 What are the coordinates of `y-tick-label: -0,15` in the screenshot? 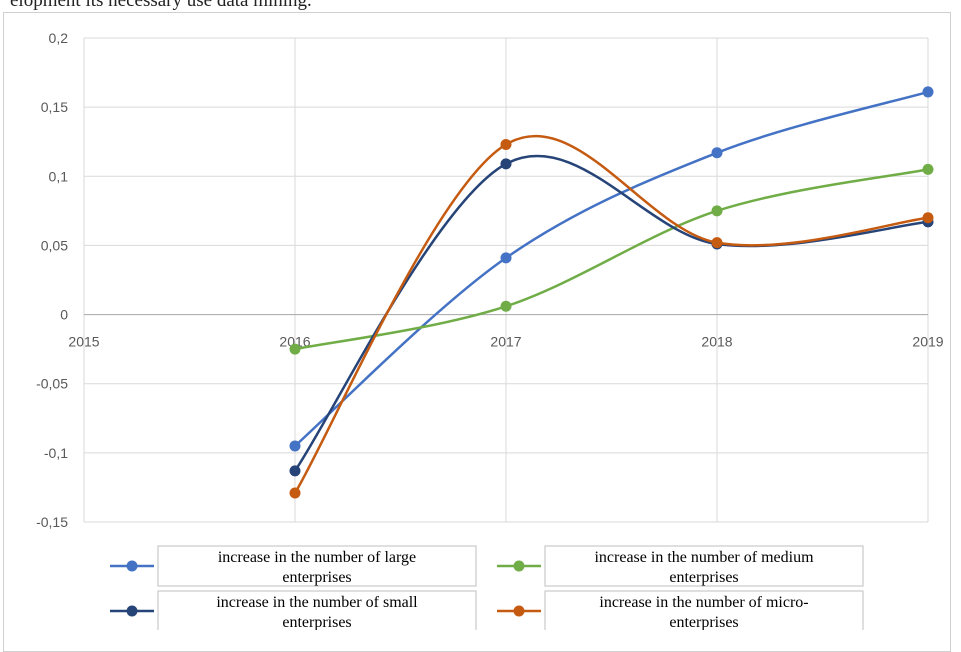 It's located at (52, 522).